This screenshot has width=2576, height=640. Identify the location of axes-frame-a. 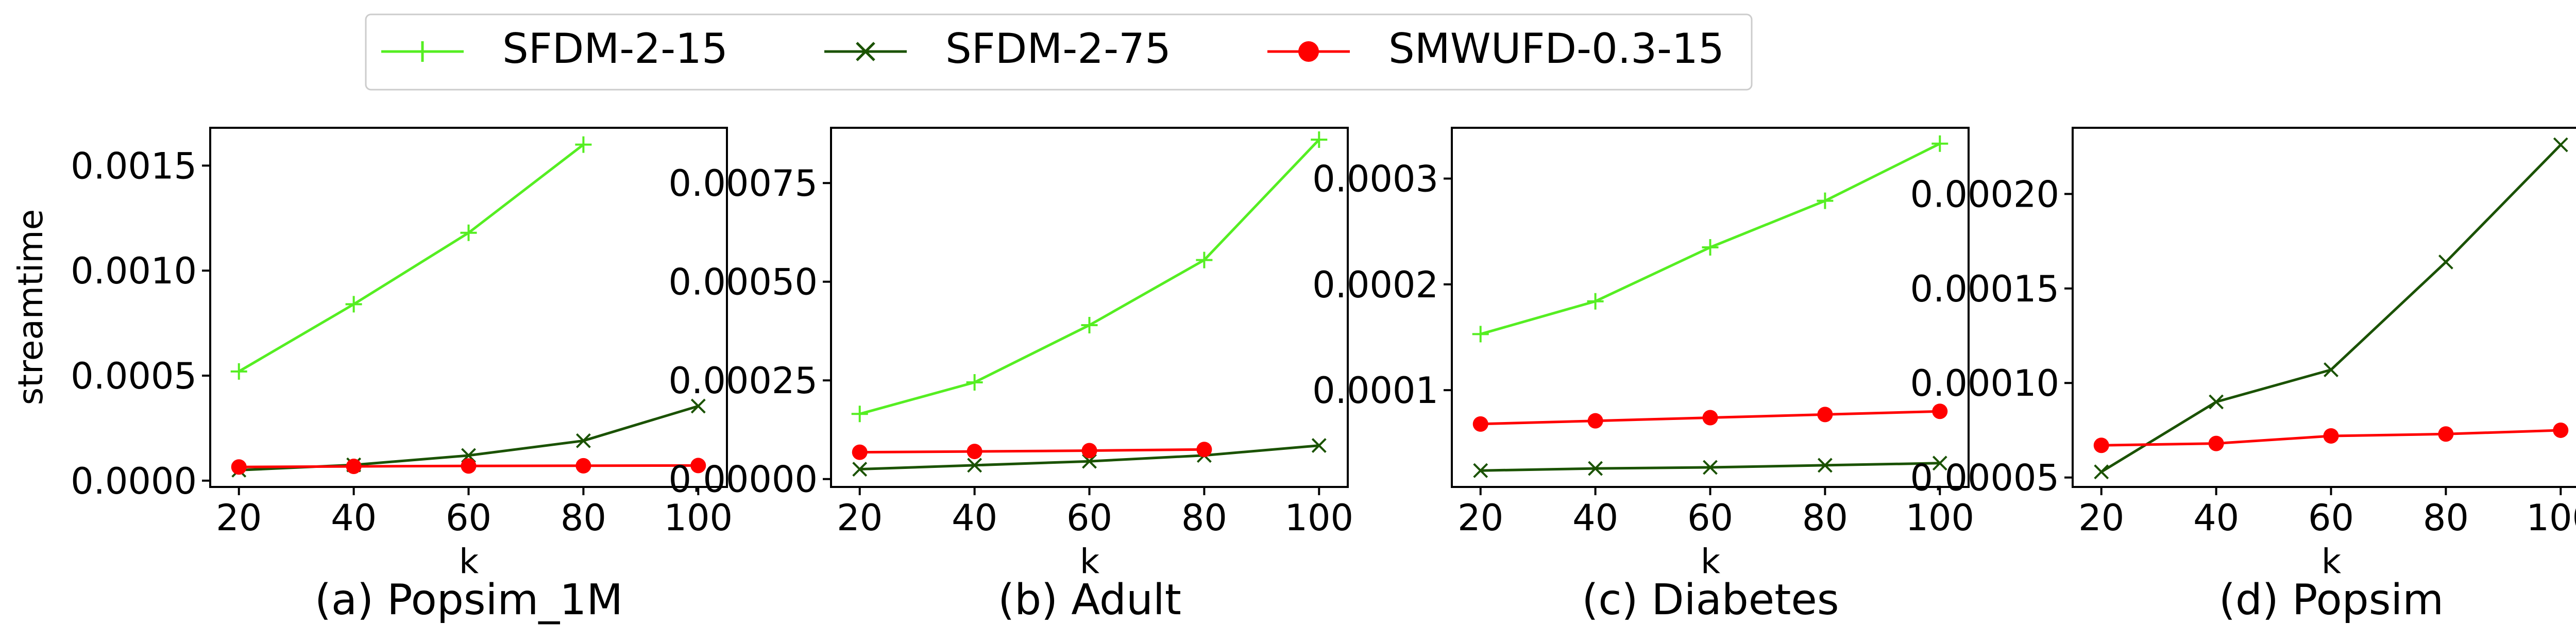
(468, 307).